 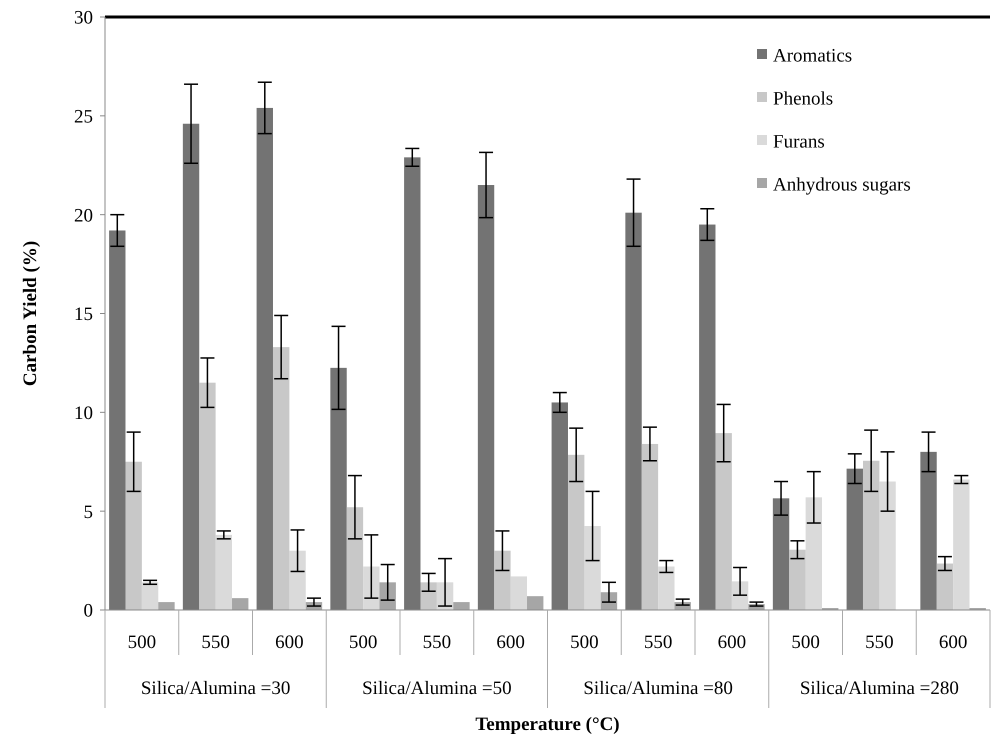 What do you see at coordinates (842, 185) in the screenshot?
I see `legend-label: Anhydrous sugars` at bounding box center [842, 185].